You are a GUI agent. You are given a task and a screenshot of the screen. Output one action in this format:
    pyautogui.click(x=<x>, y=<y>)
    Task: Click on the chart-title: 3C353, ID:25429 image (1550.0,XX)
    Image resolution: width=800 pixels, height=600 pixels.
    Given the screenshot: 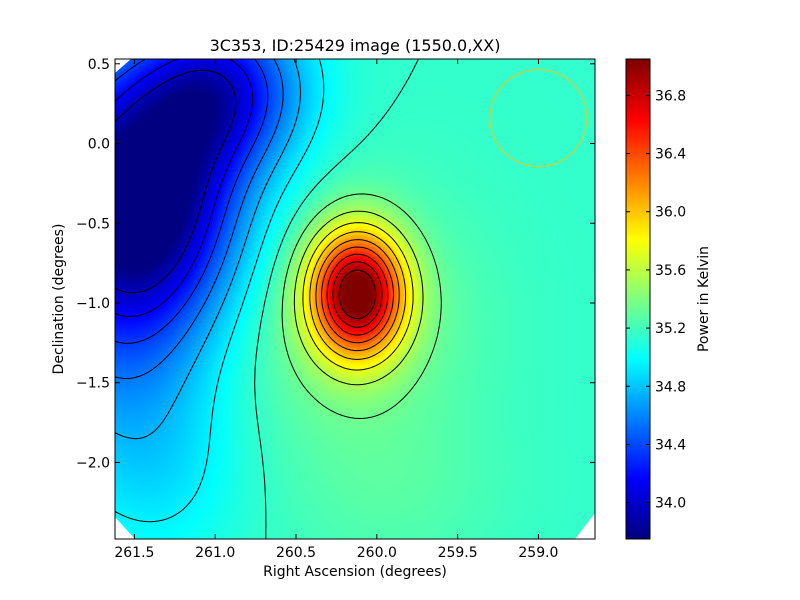 What is the action you would take?
    pyautogui.click(x=355, y=45)
    